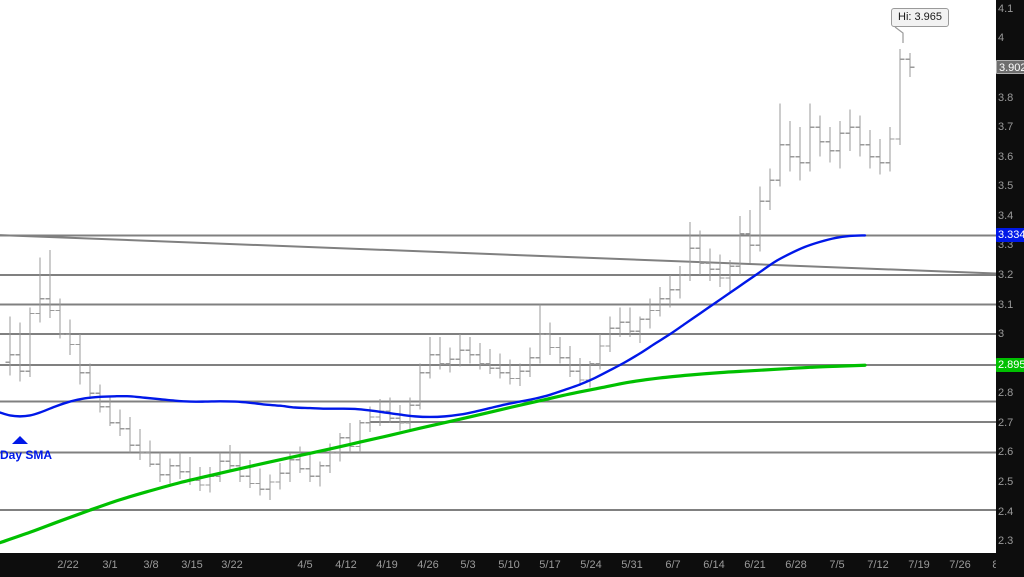  What do you see at coordinates (1006, 482) in the screenshot?
I see `price-tick: 2.5` at bounding box center [1006, 482].